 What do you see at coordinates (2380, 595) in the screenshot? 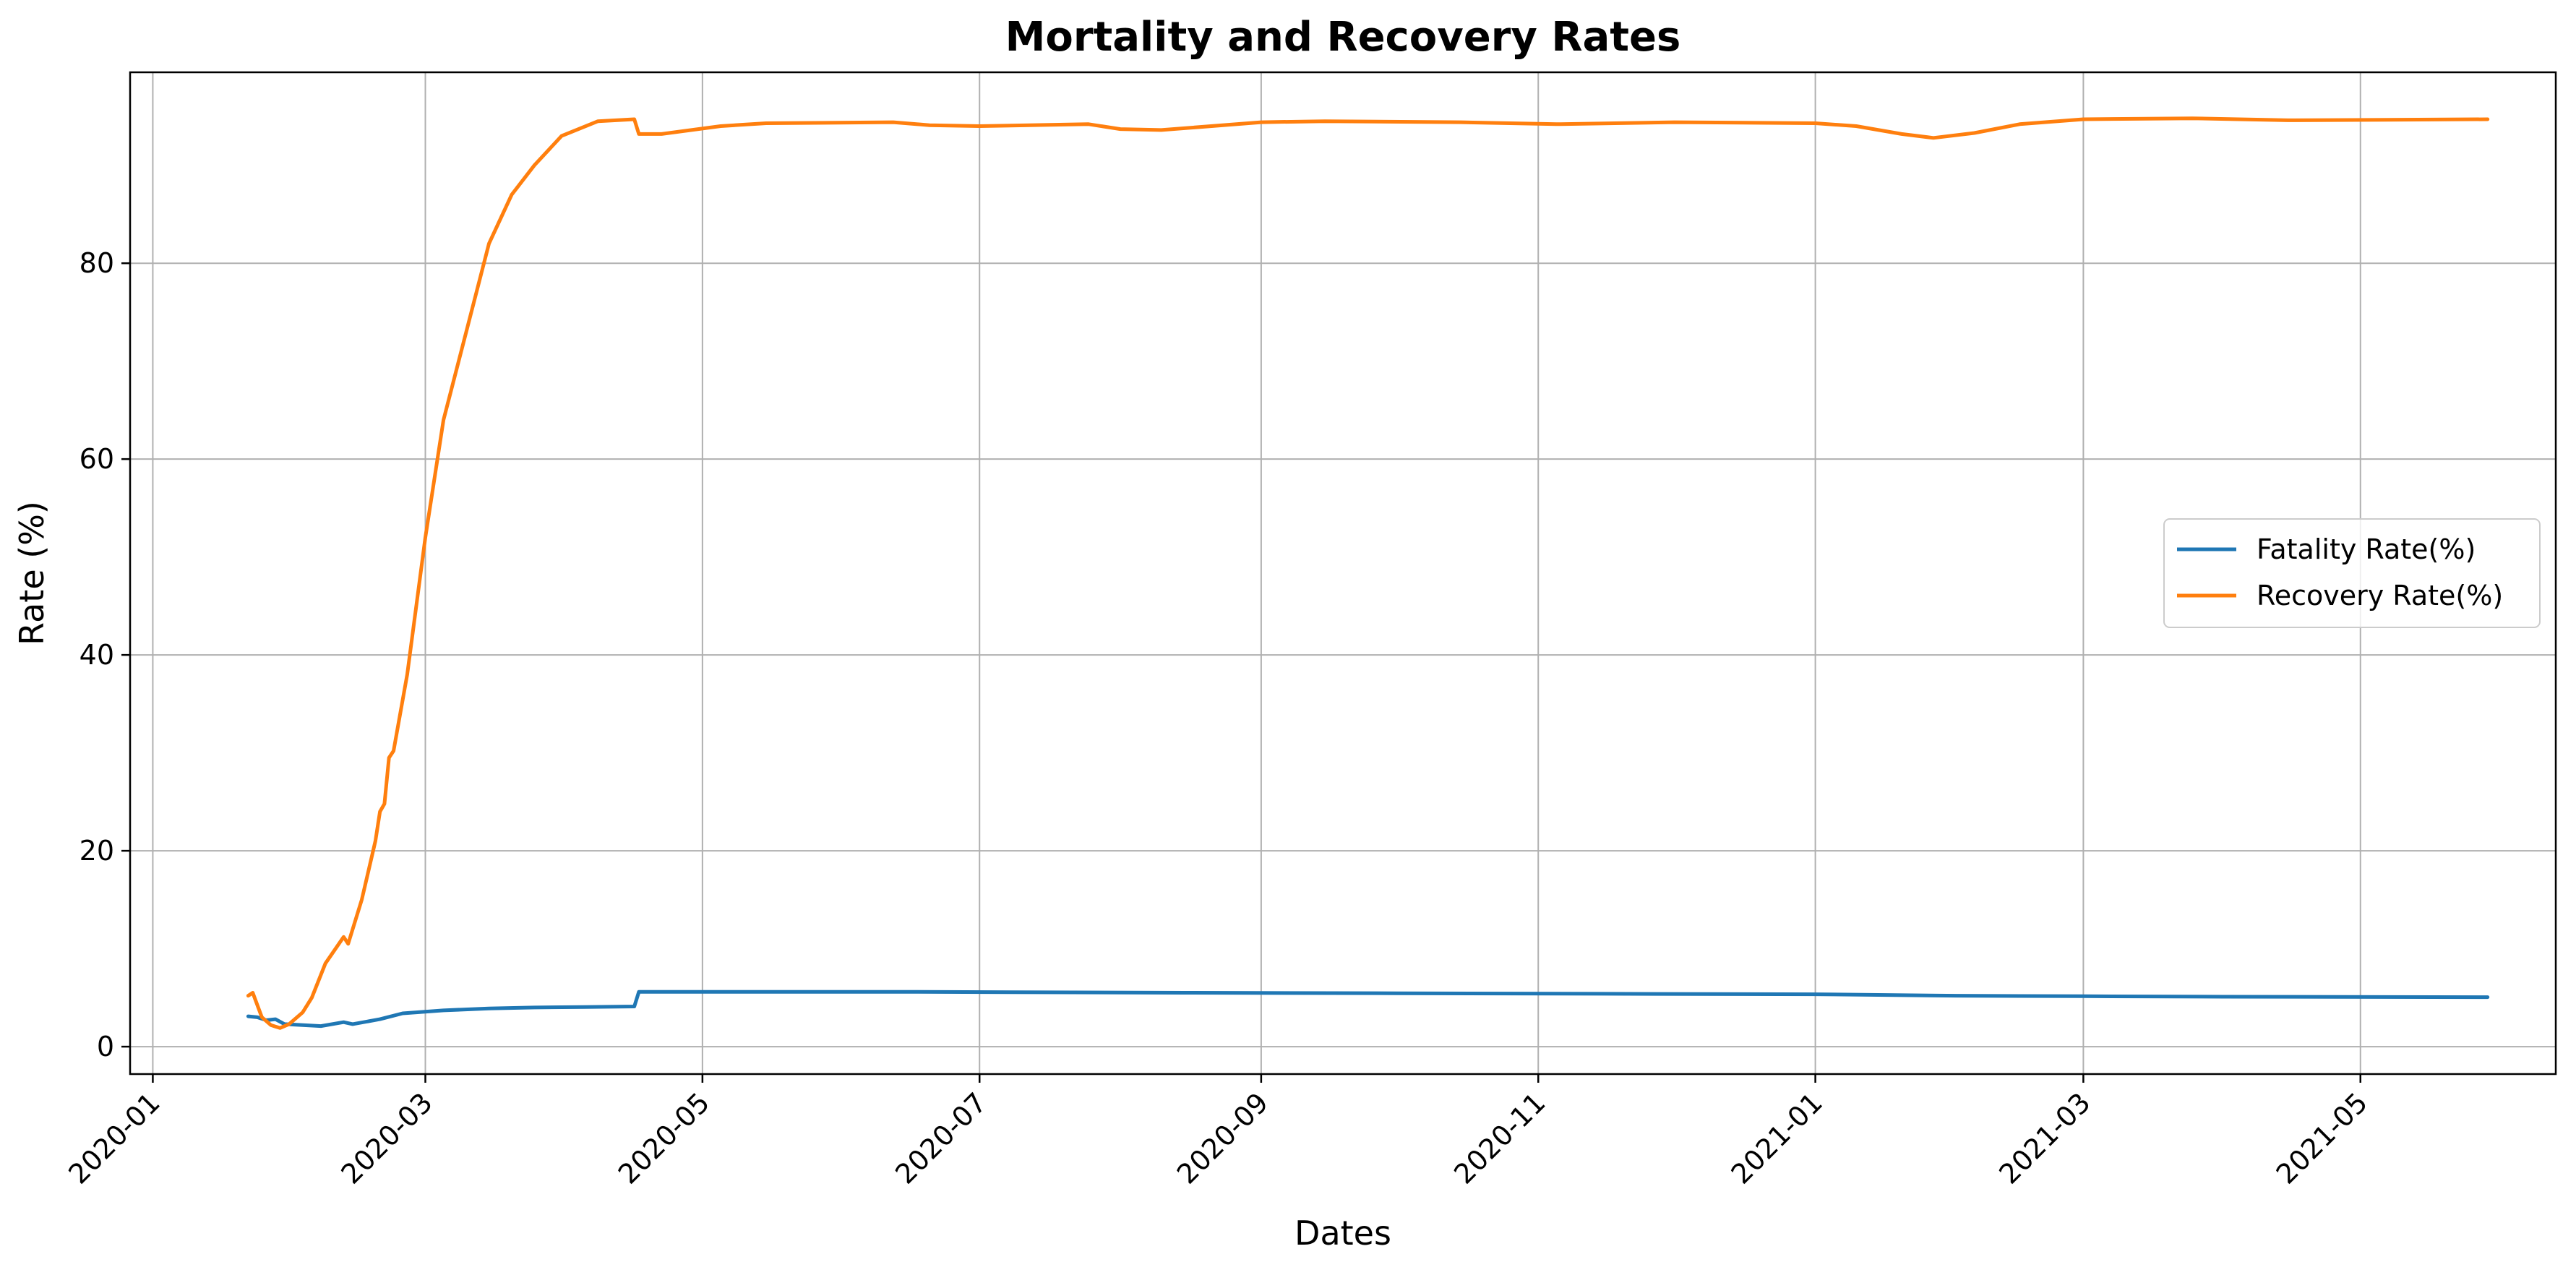
I see `legend-label-recovery: Recovery Rate(%)` at bounding box center [2380, 595].